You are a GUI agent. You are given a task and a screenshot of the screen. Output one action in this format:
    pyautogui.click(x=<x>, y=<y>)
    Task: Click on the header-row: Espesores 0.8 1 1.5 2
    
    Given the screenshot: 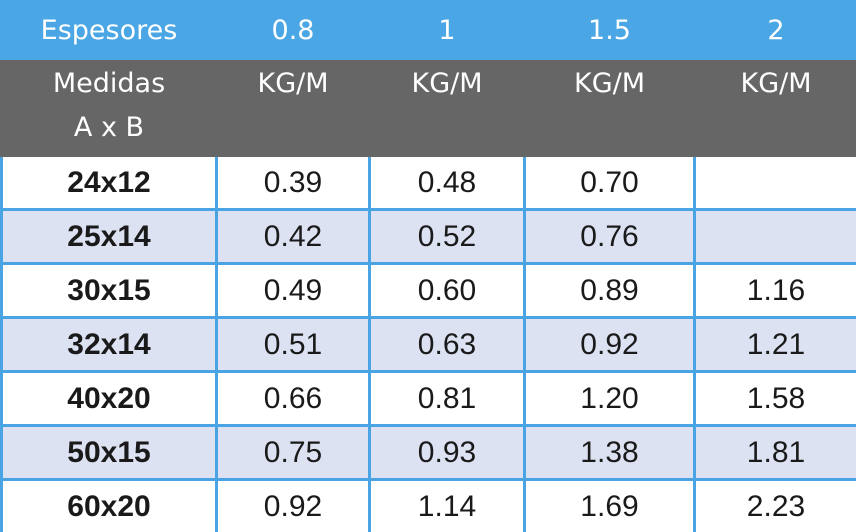 What is the action you would take?
    pyautogui.click(x=428, y=30)
    